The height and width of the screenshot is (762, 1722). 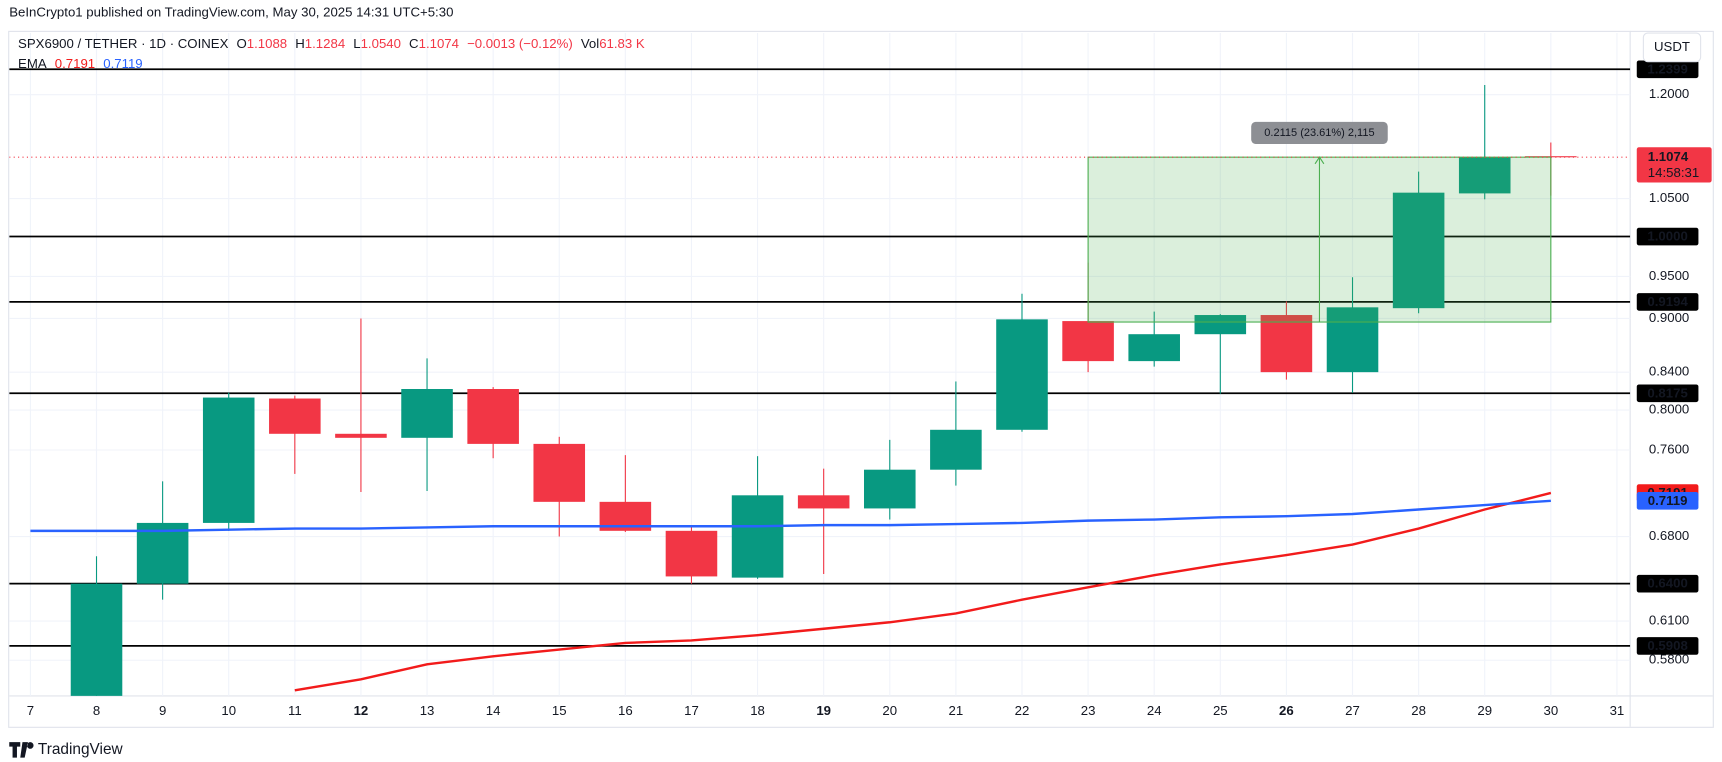 What do you see at coordinates (1669, 371) in the screenshot?
I see `y-tick-label: 0.8400` at bounding box center [1669, 371].